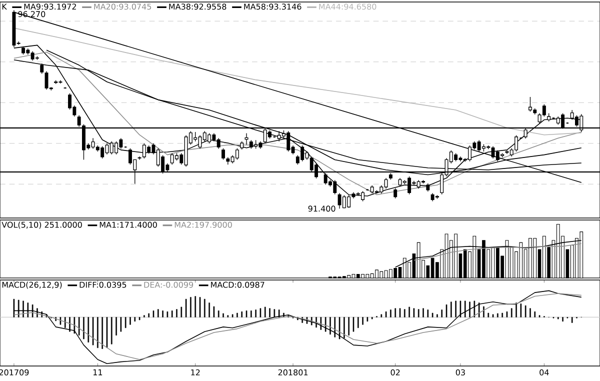 The width and height of the screenshot is (600, 381). Describe the element at coordinates (123, 7) in the screenshot. I see `legend-label: MA20:93.0745` at that location.